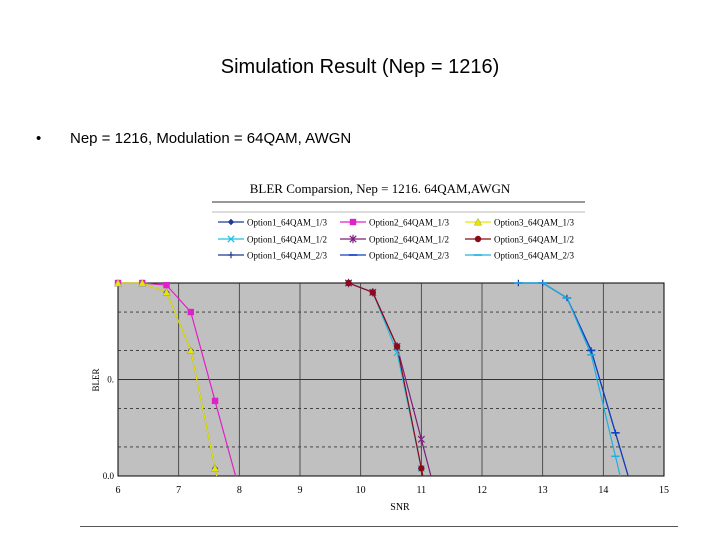  Describe the element at coordinates (422, 490) in the screenshot. I see `x-tick-label: 11` at that location.